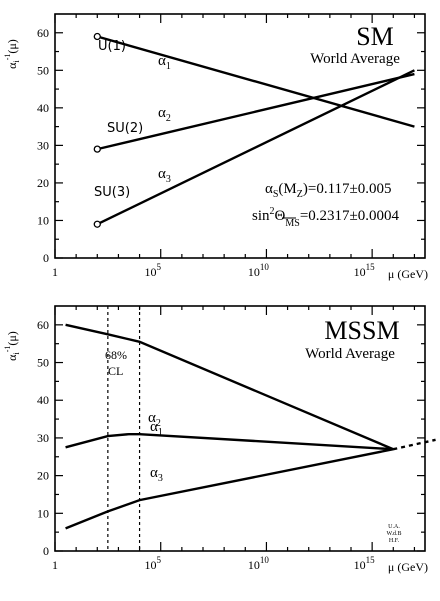 This screenshot has height=601, width=440. Describe the element at coordinates (164, 114) in the screenshot. I see `sm-alpha-2-label: α2` at that location.